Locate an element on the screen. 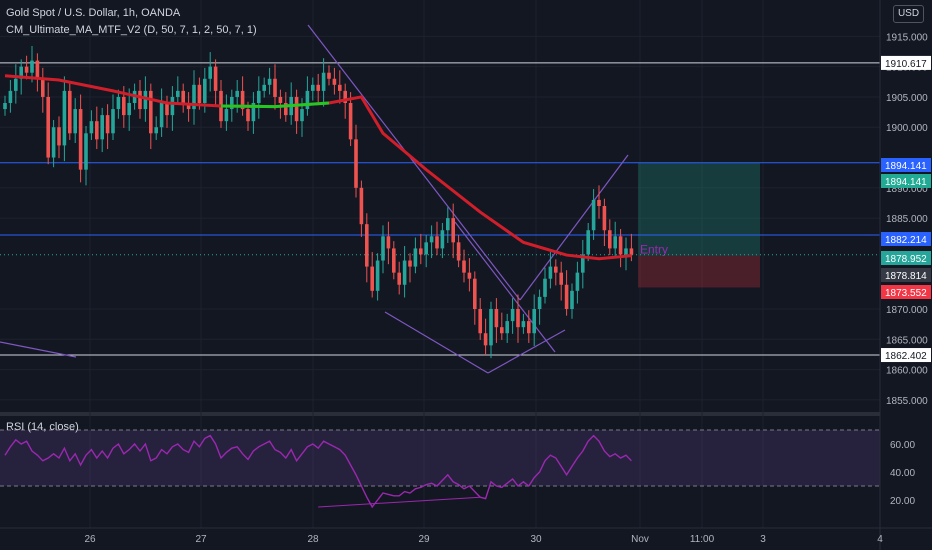 The image size is (932, 550). rsi-tick-label: 40.00 is located at coordinates (902, 473).